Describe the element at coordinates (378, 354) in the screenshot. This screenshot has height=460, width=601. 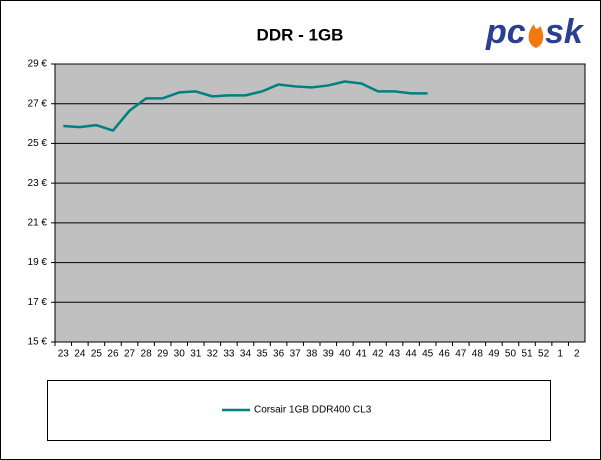
I see `x-tick-label: 42` at that location.